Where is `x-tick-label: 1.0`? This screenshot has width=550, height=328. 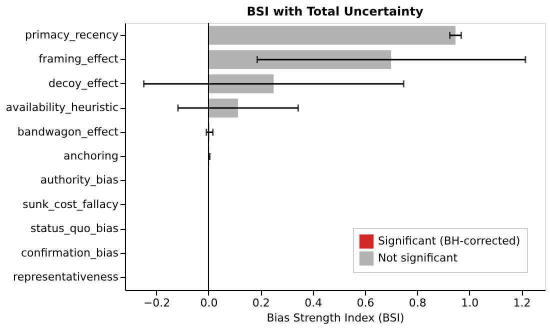 x-tick-label: 1.0 is located at coordinates (470, 303).